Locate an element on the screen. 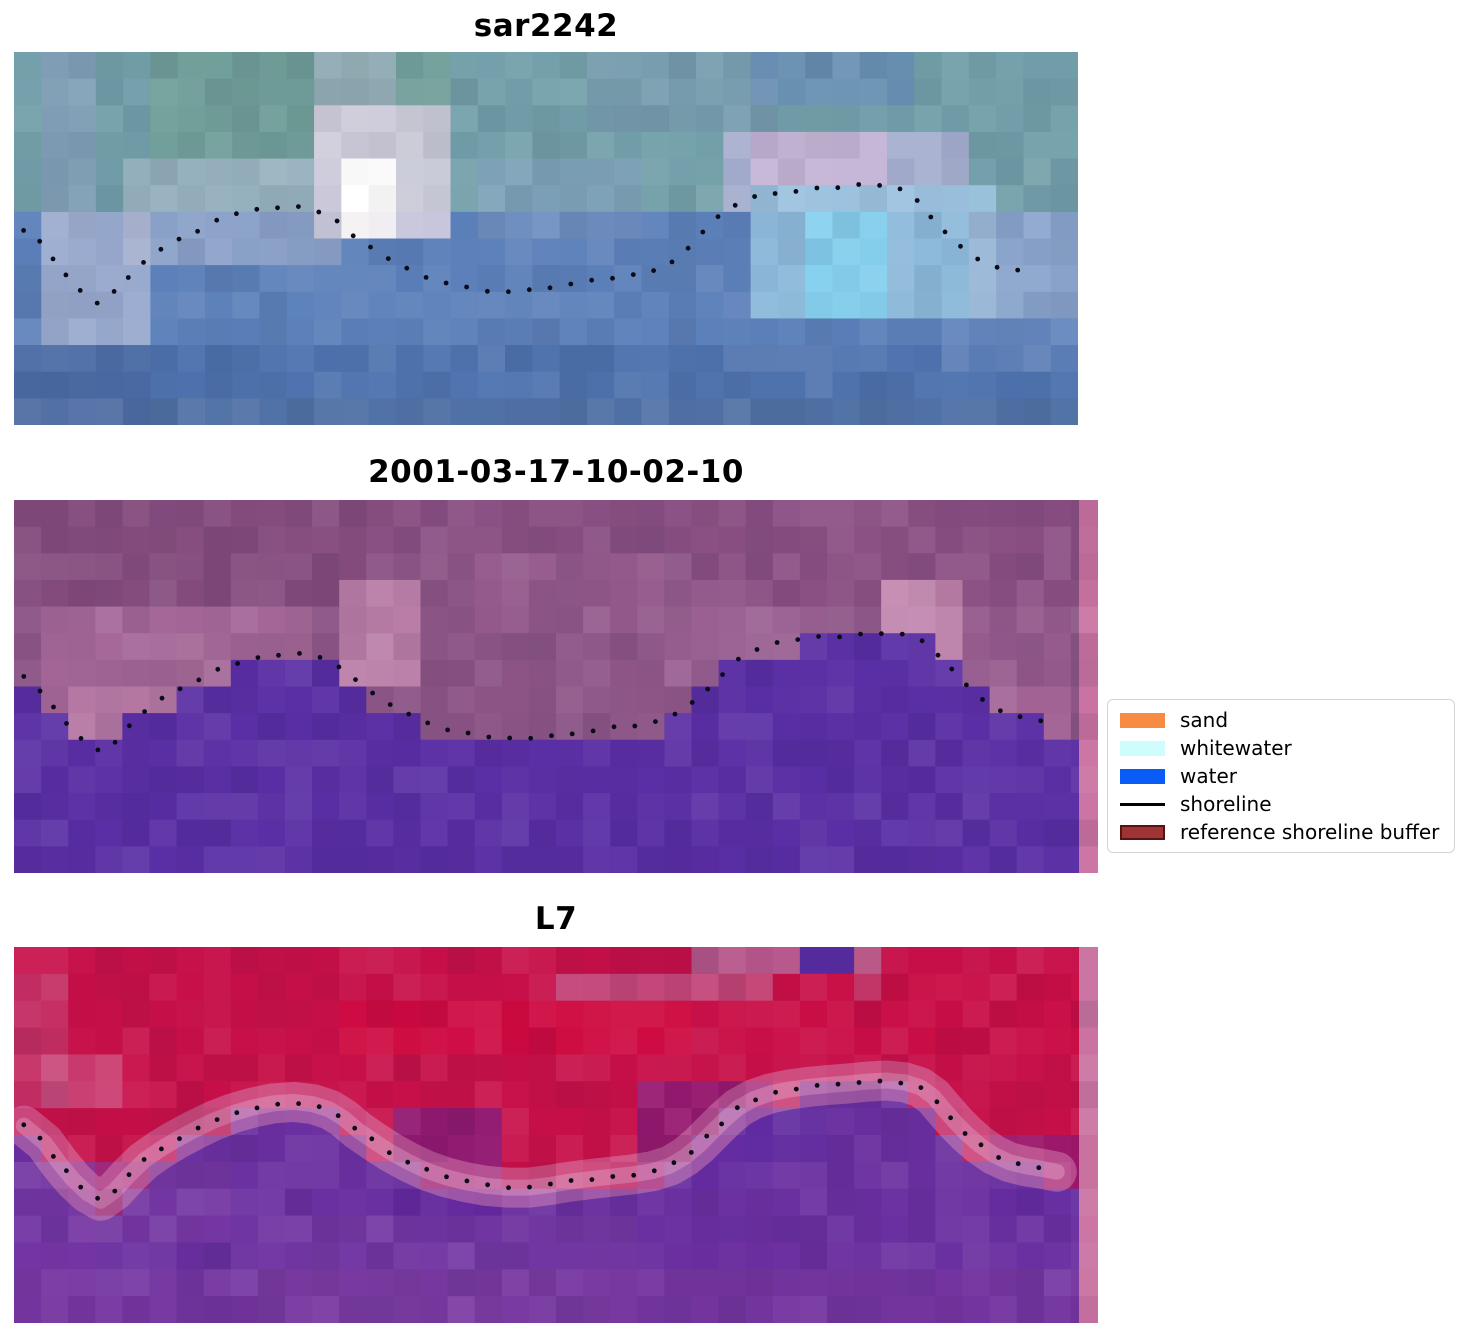 The image size is (1468, 1337). panel-title-date: 2001-03-17-10-02-10 is located at coordinates (556, 472).